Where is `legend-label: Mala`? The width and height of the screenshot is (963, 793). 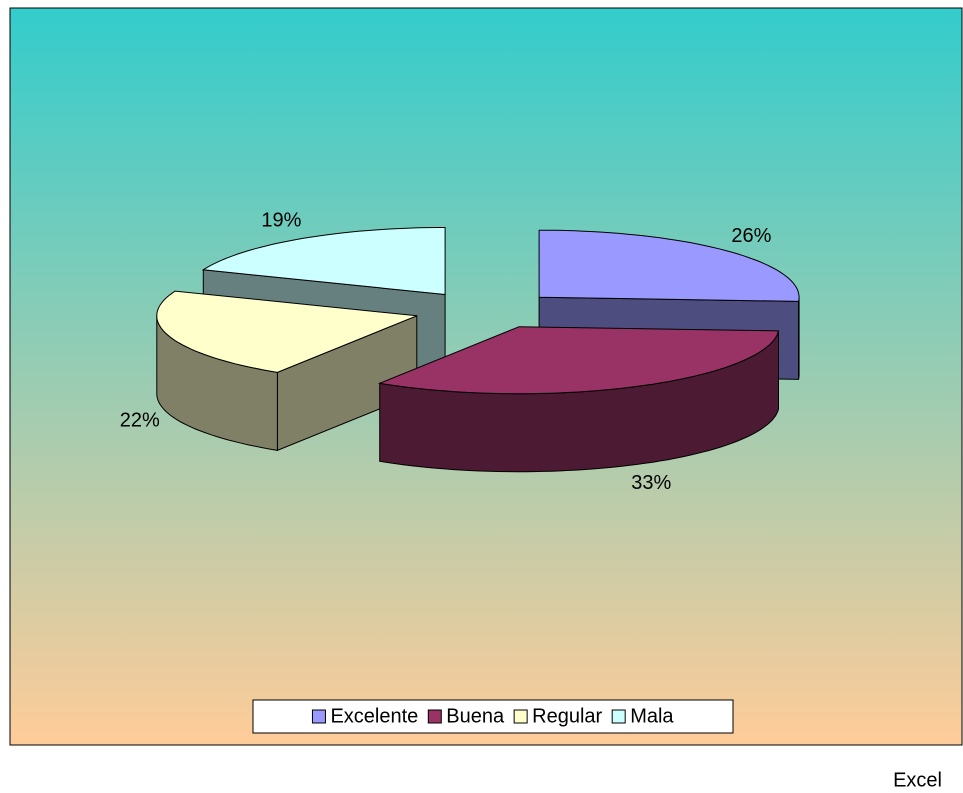 legend-label: Mala is located at coordinates (652, 716).